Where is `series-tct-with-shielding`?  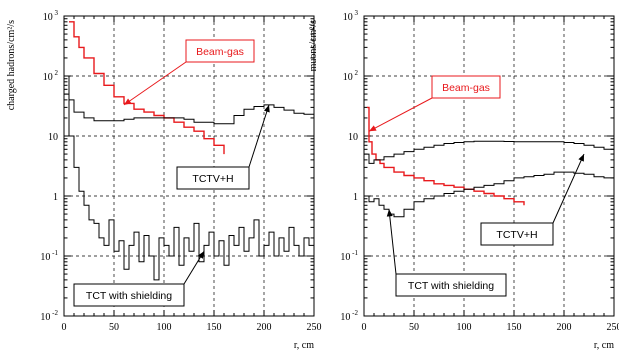
series-tct-with-shielding is located at coordinates (489, 194).